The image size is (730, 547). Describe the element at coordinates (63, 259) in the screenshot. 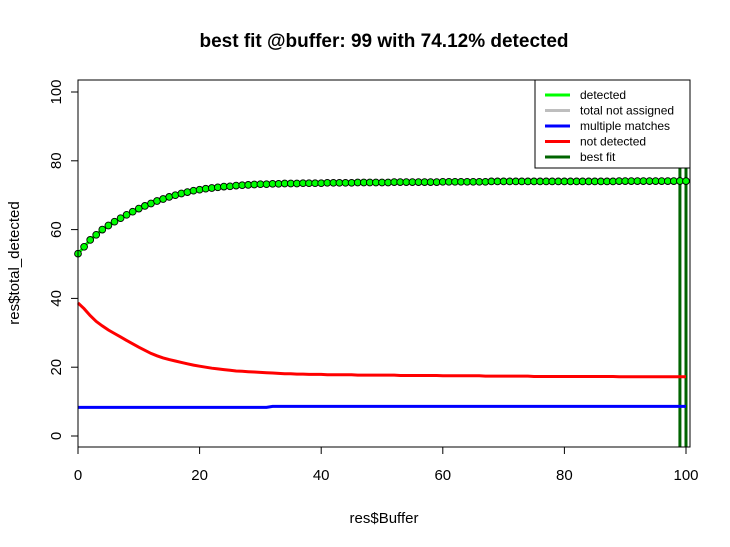

I see `y-axis: 0 20 40 60 80 100` at that location.